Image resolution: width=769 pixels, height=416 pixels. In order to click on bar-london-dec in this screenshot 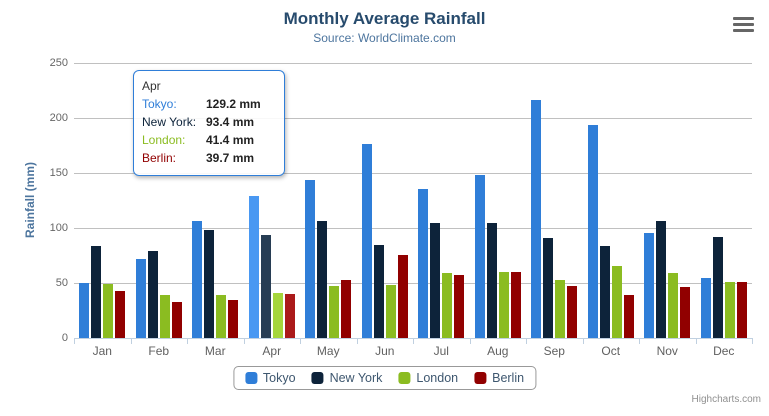, I will do `click(729, 309)`.